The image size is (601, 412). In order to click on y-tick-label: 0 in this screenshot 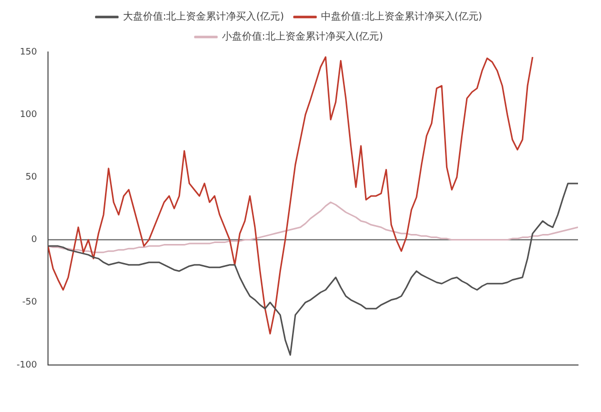, I will do `click(34, 240)`.